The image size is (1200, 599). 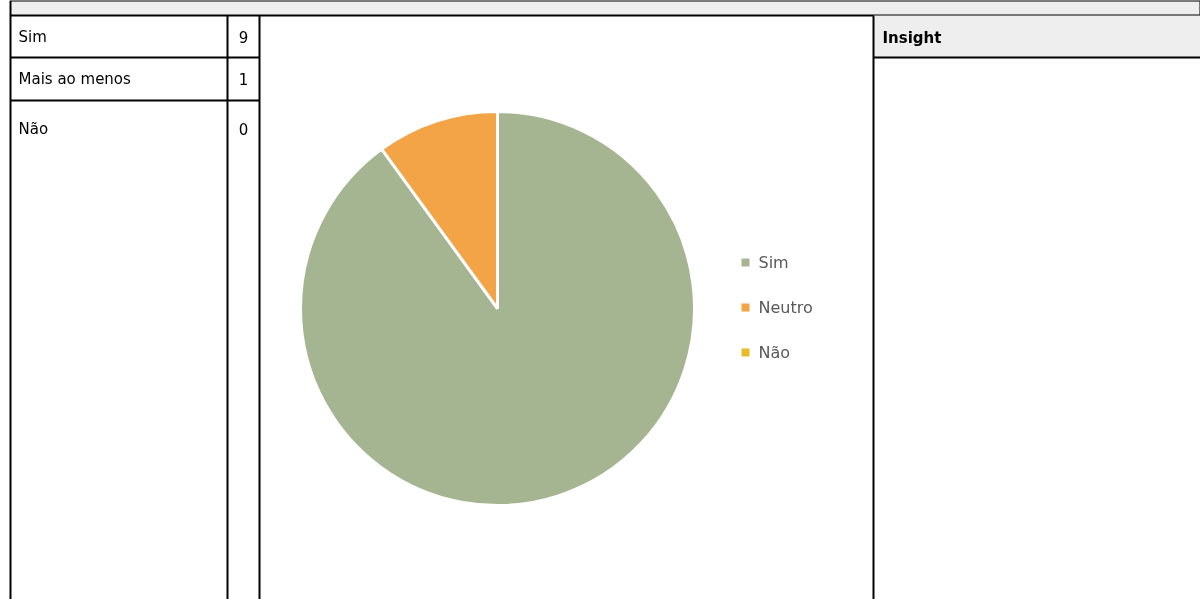 What do you see at coordinates (774, 352) in the screenshot?
I see `legend-label: Não` at bounding box center [774, 352].